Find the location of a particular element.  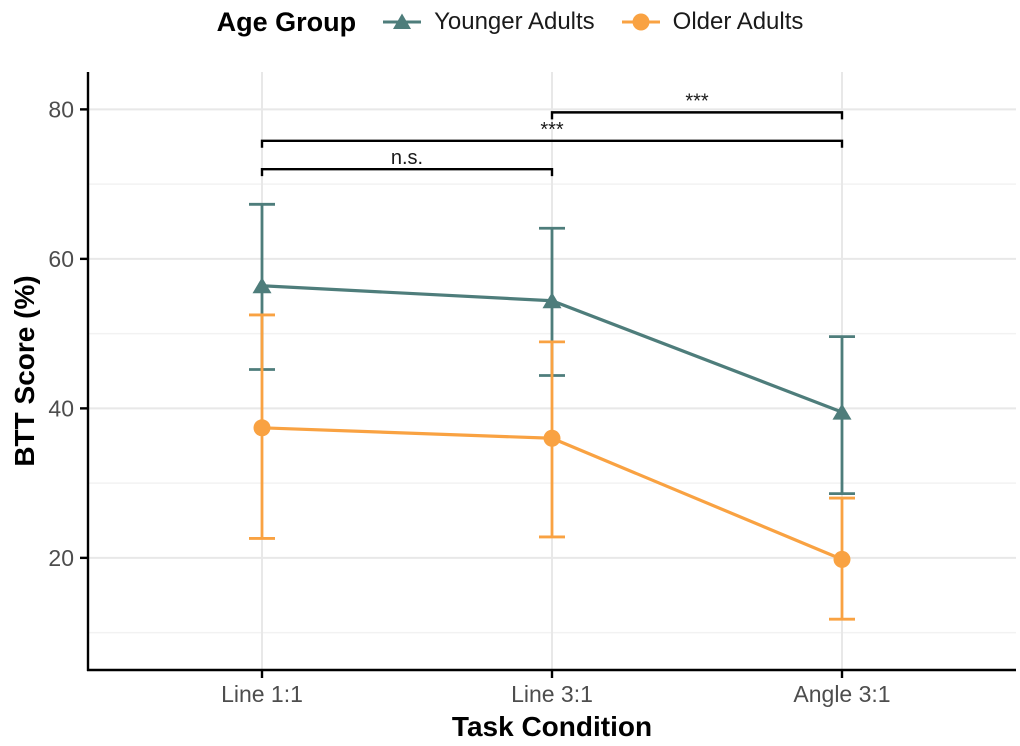

legend-key-younger-adults is located at coordinates (402, 21).